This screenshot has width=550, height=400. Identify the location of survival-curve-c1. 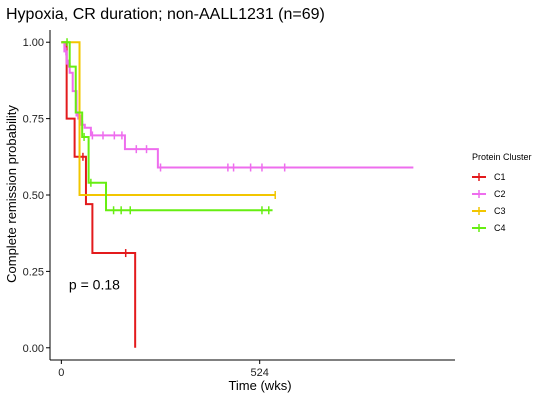
(99, 194).